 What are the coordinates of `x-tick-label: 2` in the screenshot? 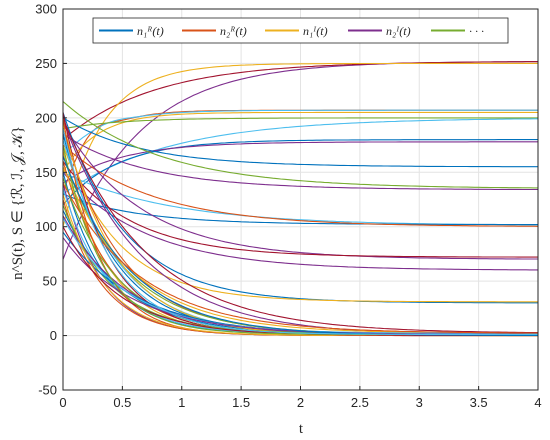 It's located at (300, 402).